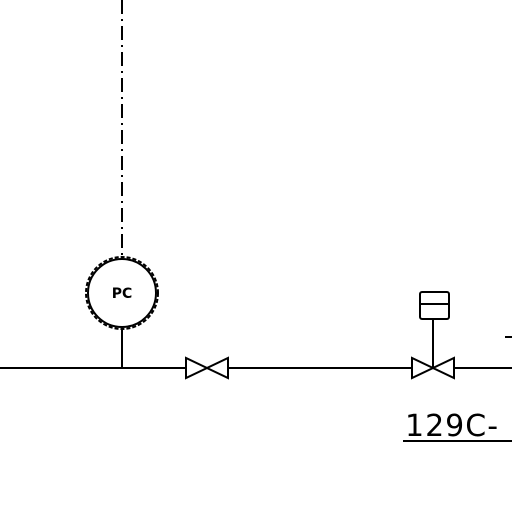 The height and width of the screenshot is (512, 512). Describe the element at coordinates (216, 368) in the screenshot. I see `gate-valve-right-triangle` at that location.